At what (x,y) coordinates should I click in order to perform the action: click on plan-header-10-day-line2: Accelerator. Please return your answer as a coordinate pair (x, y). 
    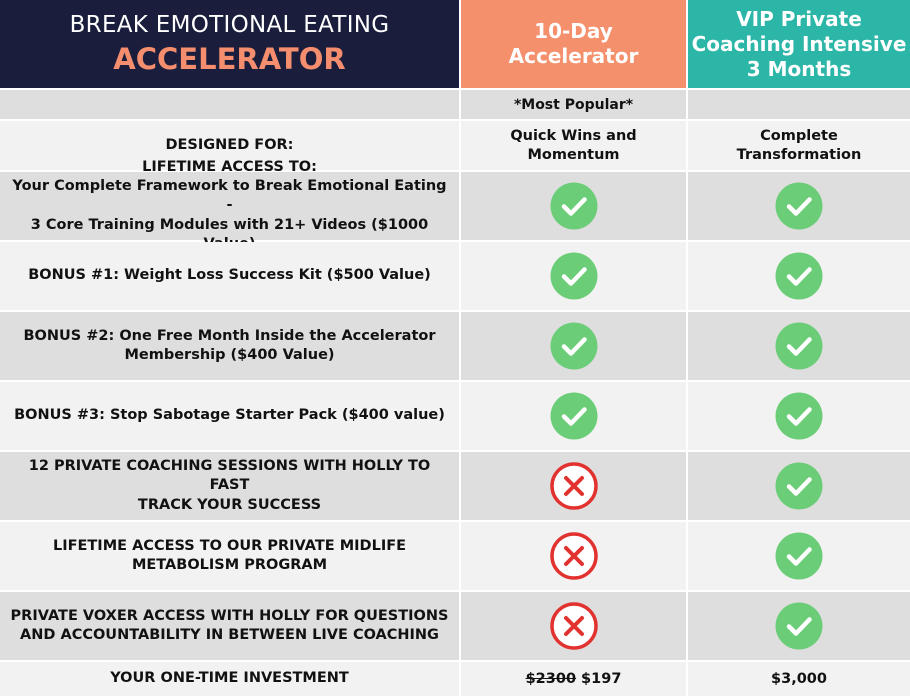
    Looking at the image, I should click on (573, 56).